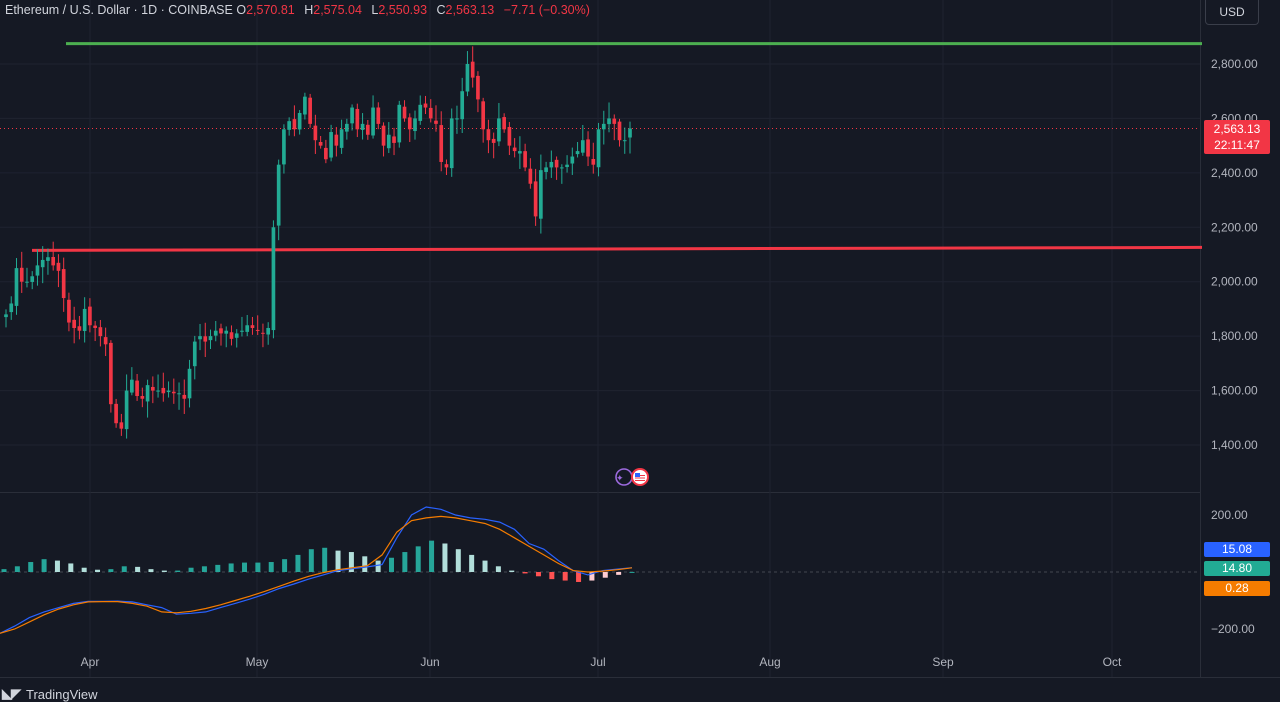 The height and width of the screenshot is (702, 1280). What do you see at coordinates (546, 10) in the screenshot?
I see `change-value: −7.71 (−0.30%)` at bounding box center [546, 10].